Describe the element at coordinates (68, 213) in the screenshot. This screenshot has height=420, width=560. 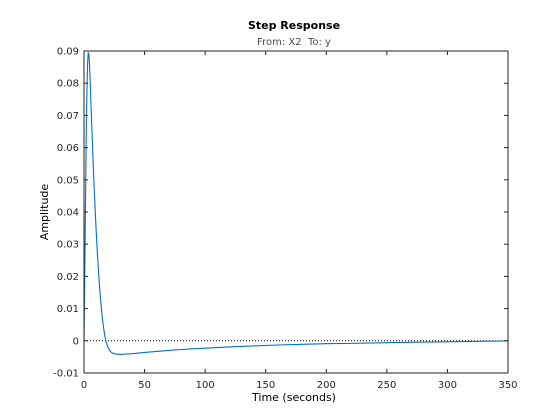
I see `y-tick-label: 0.04` at that location.